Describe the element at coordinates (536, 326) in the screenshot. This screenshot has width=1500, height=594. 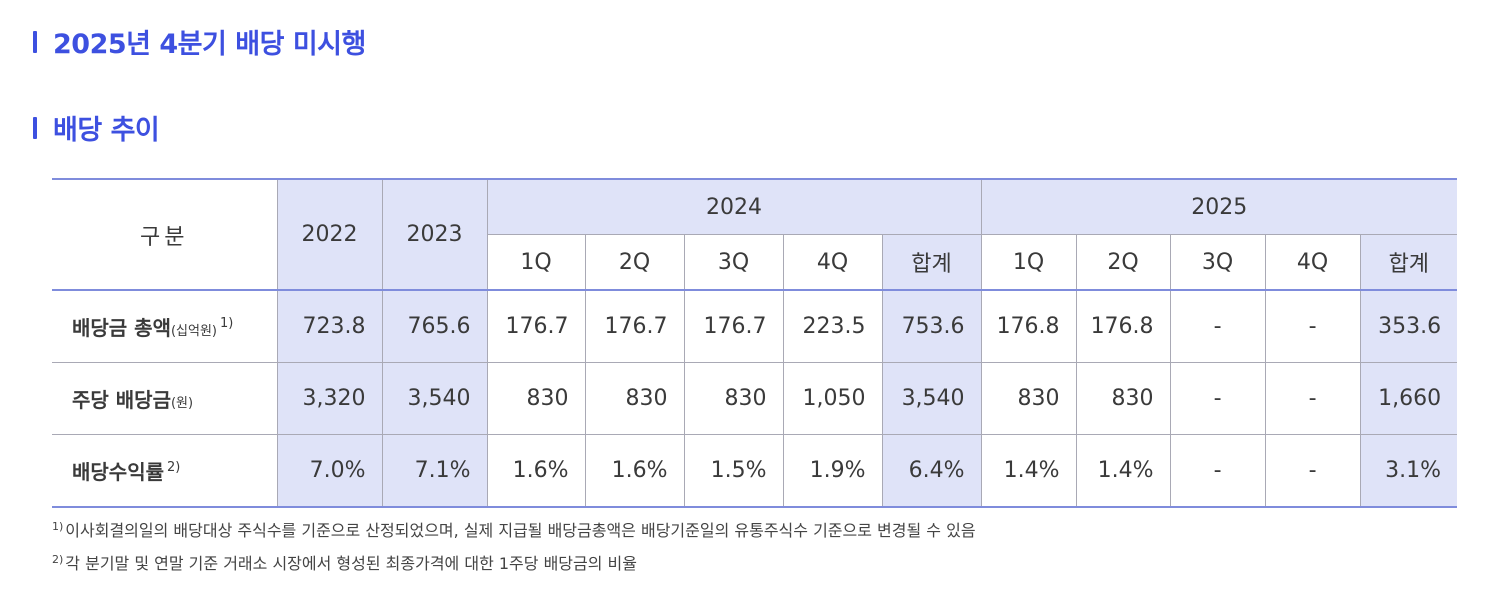
I see `cell-2024-1q: 176.7` at that location.